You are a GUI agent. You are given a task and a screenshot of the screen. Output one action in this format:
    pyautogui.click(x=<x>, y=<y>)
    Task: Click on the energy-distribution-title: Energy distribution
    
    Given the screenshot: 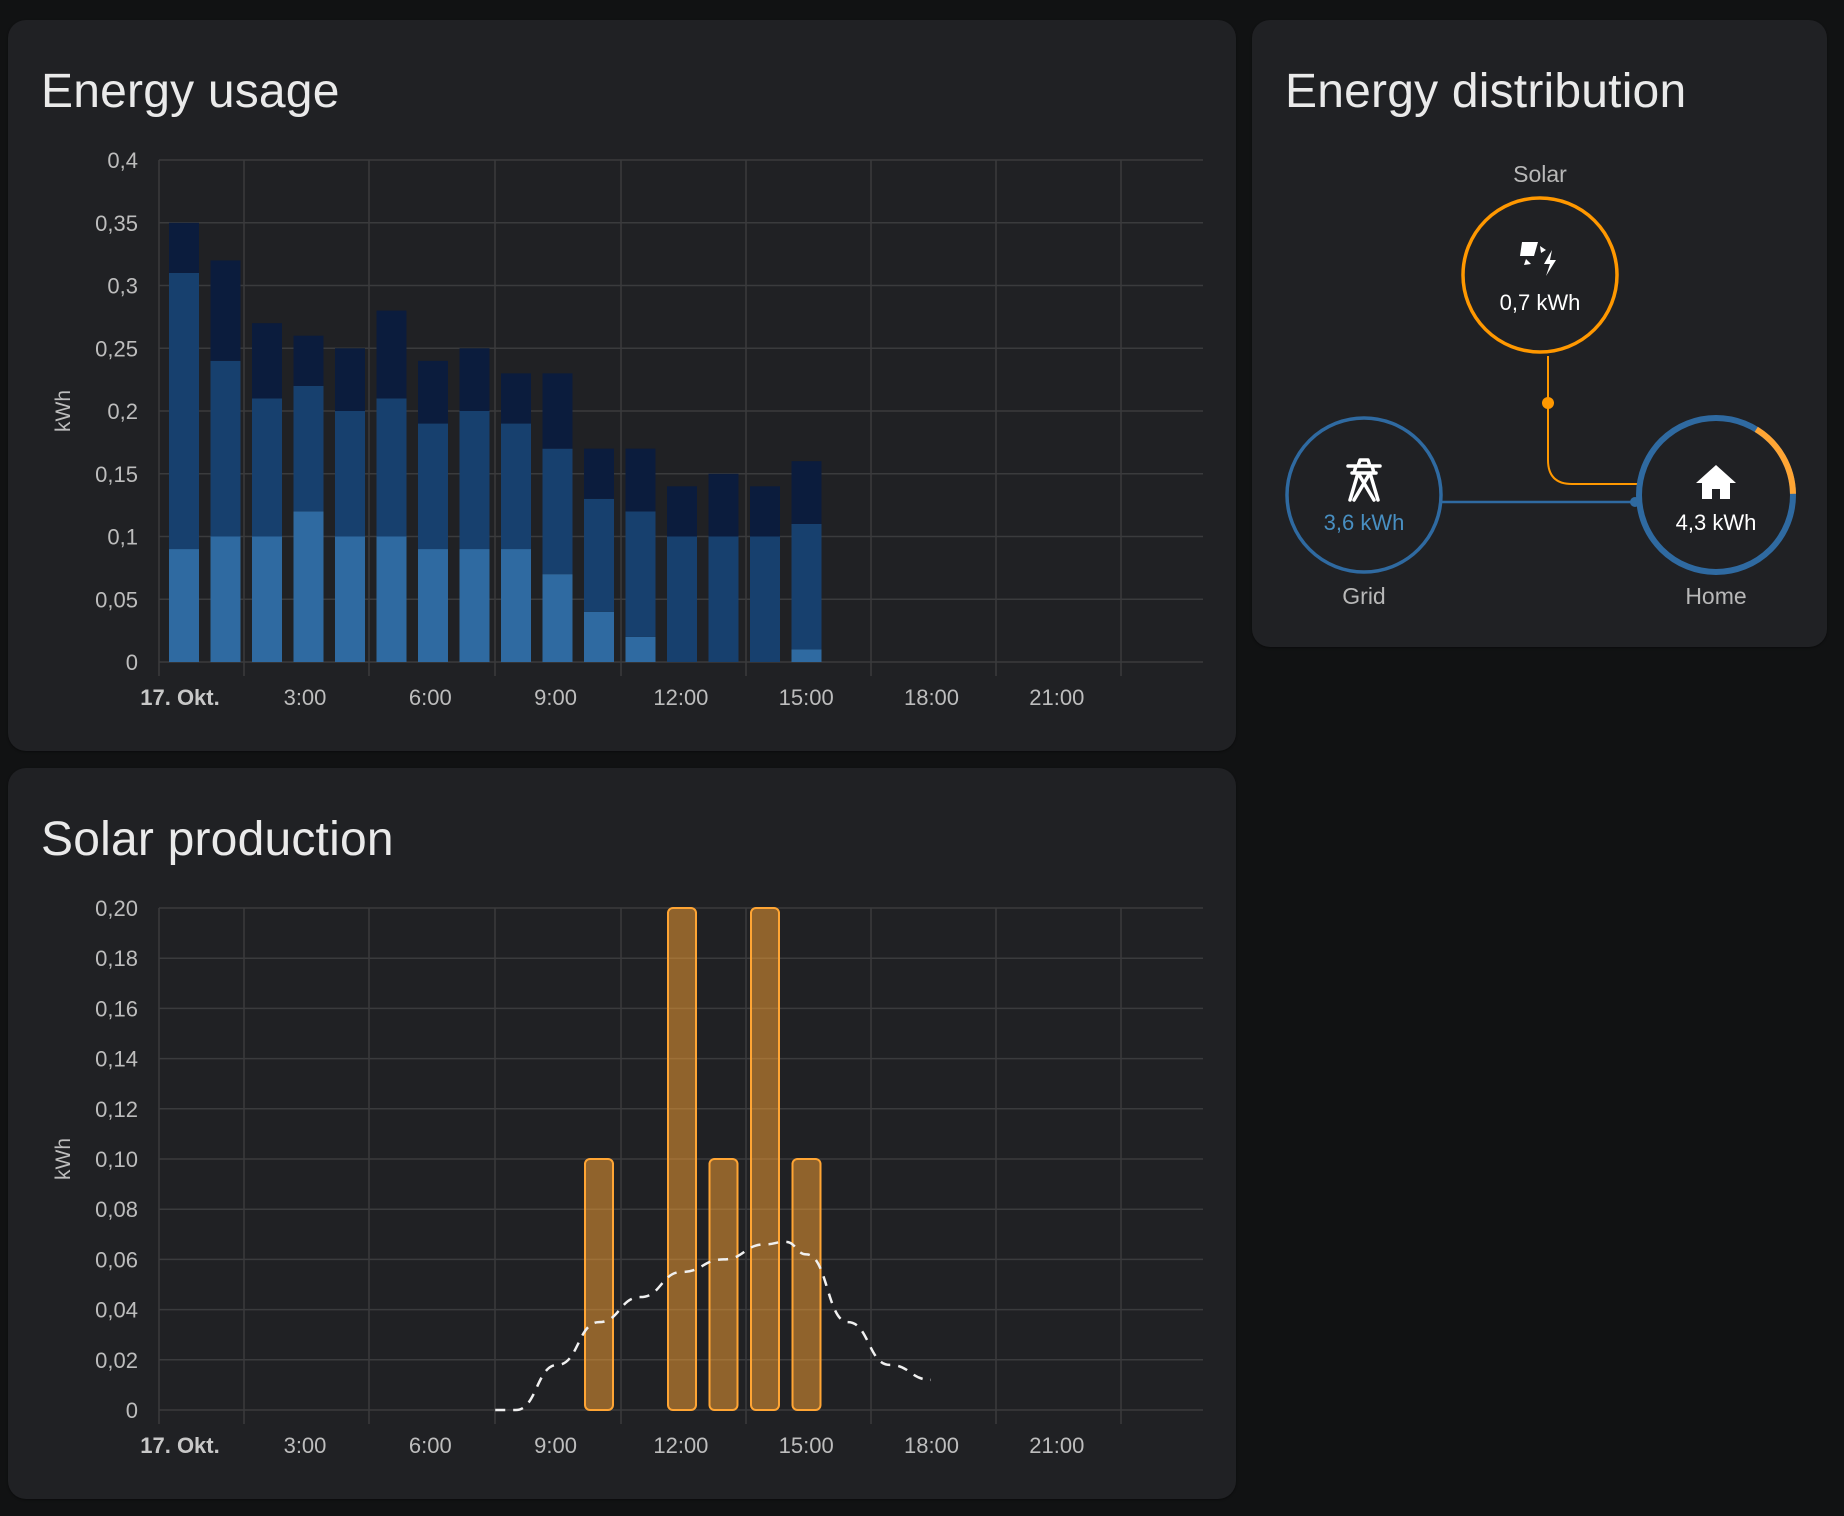 What is the action you would take?
    pyautogui.click(x=1486, y=91)
    